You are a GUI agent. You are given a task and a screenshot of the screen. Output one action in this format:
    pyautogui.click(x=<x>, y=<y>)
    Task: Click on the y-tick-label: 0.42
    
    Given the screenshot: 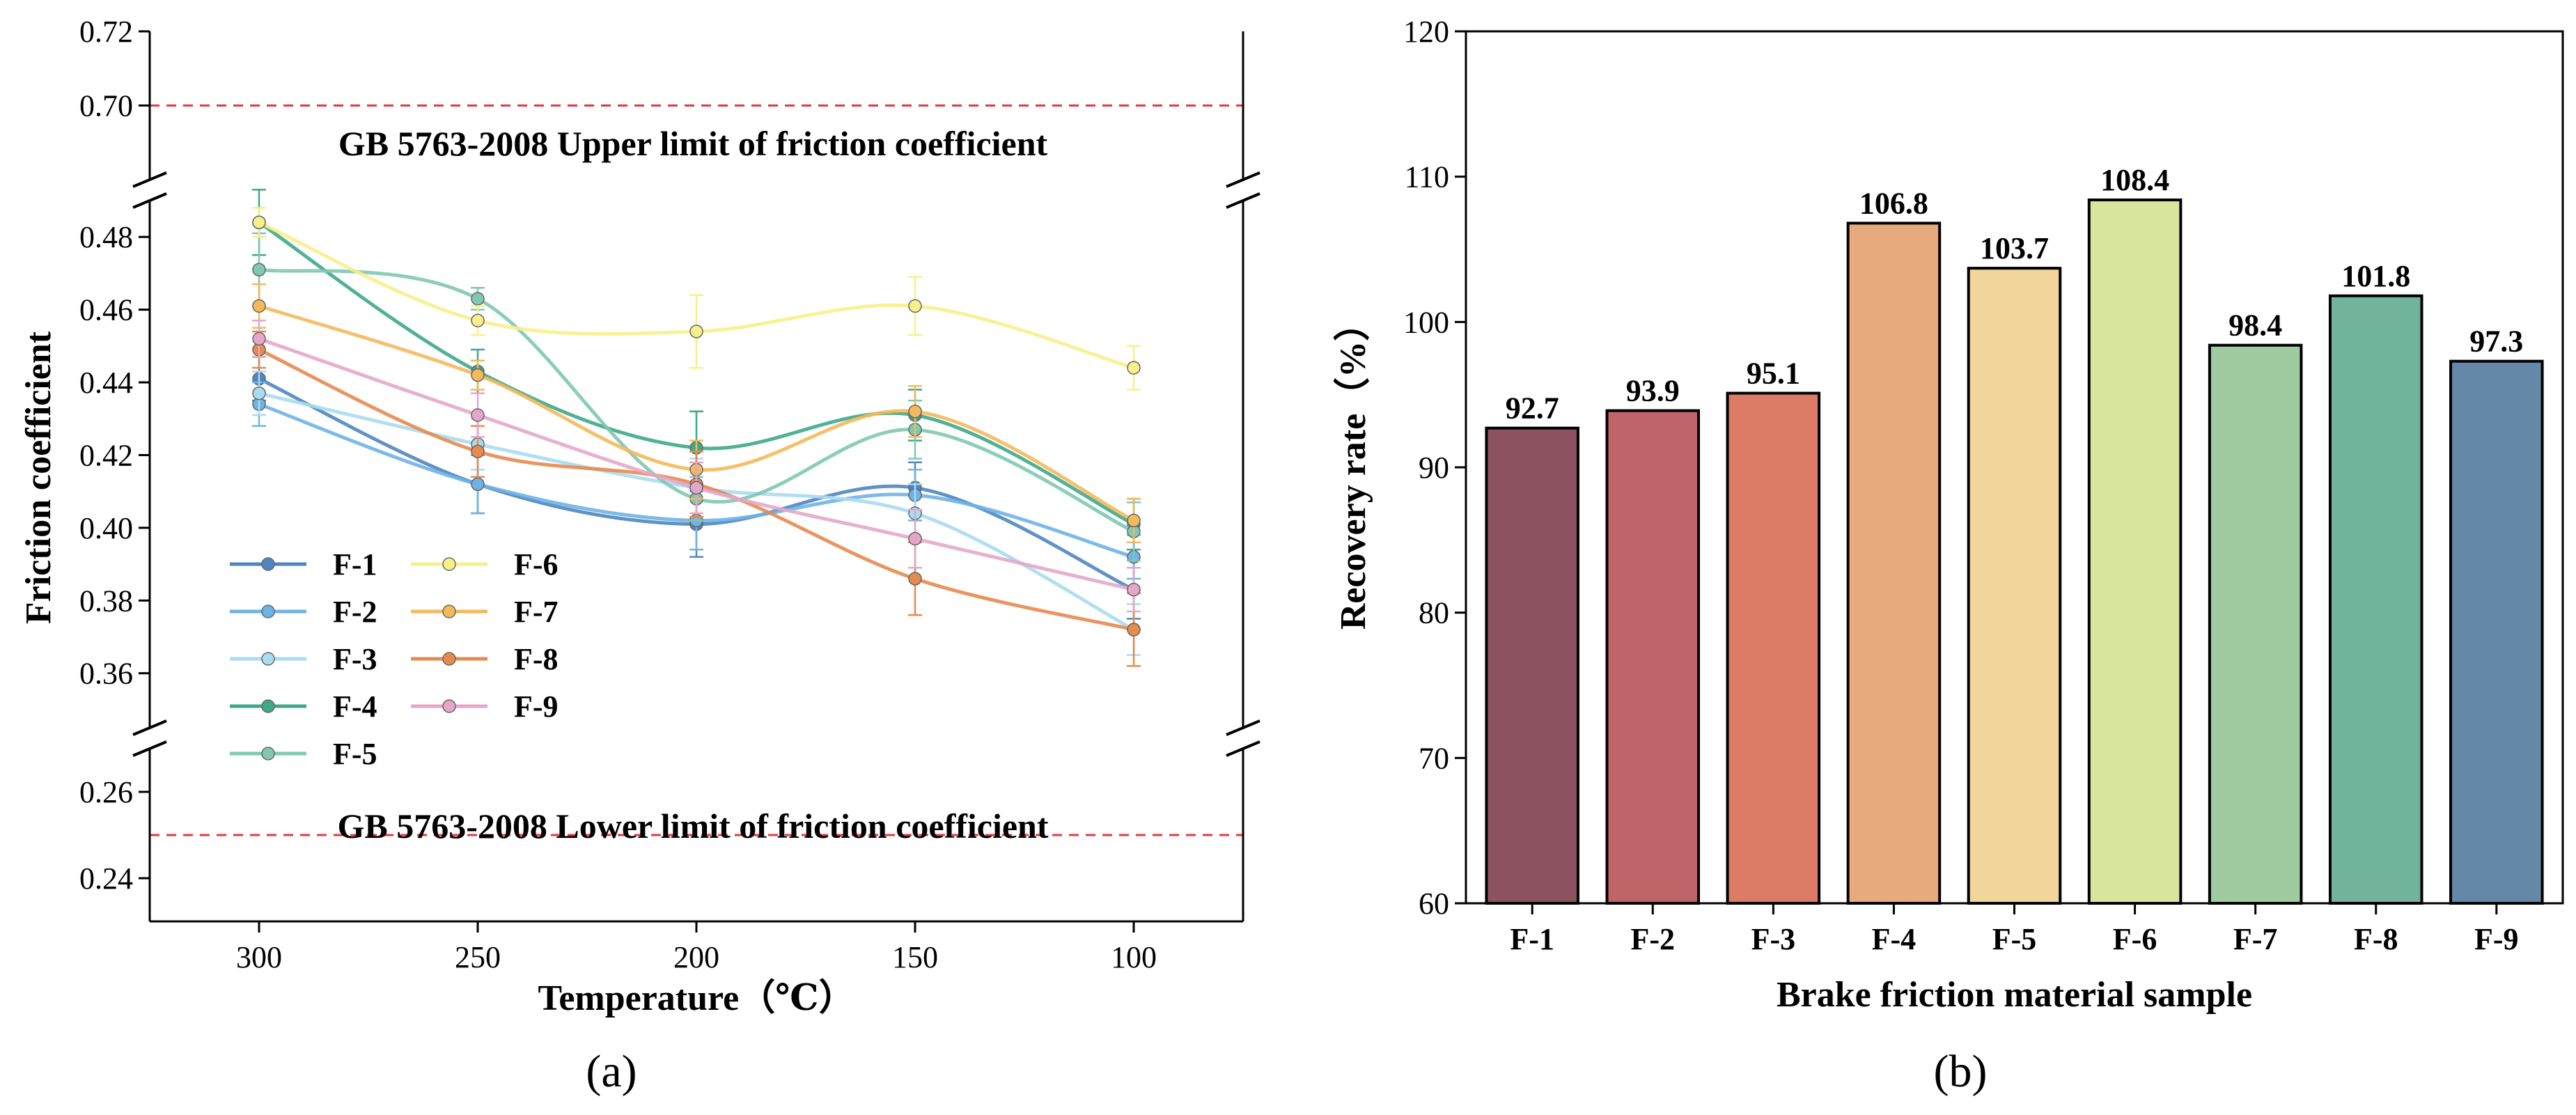 What is the action you would take?
    pyautogui.click(x=106, y=455)
    